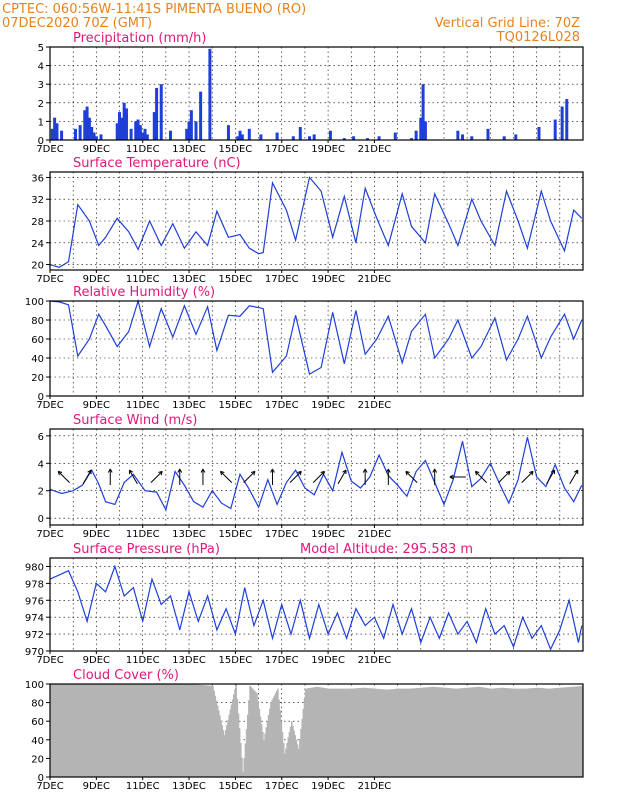 The image size is (618, 800). I want to click on temperature-ytick-label: 36, so click(37, 178).